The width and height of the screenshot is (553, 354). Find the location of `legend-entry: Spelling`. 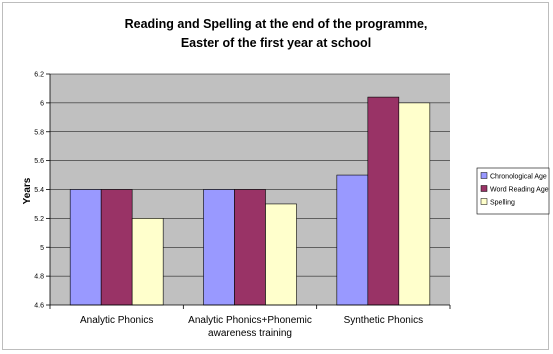

legend-entry: Spelling is located at coordinates (502, 203).